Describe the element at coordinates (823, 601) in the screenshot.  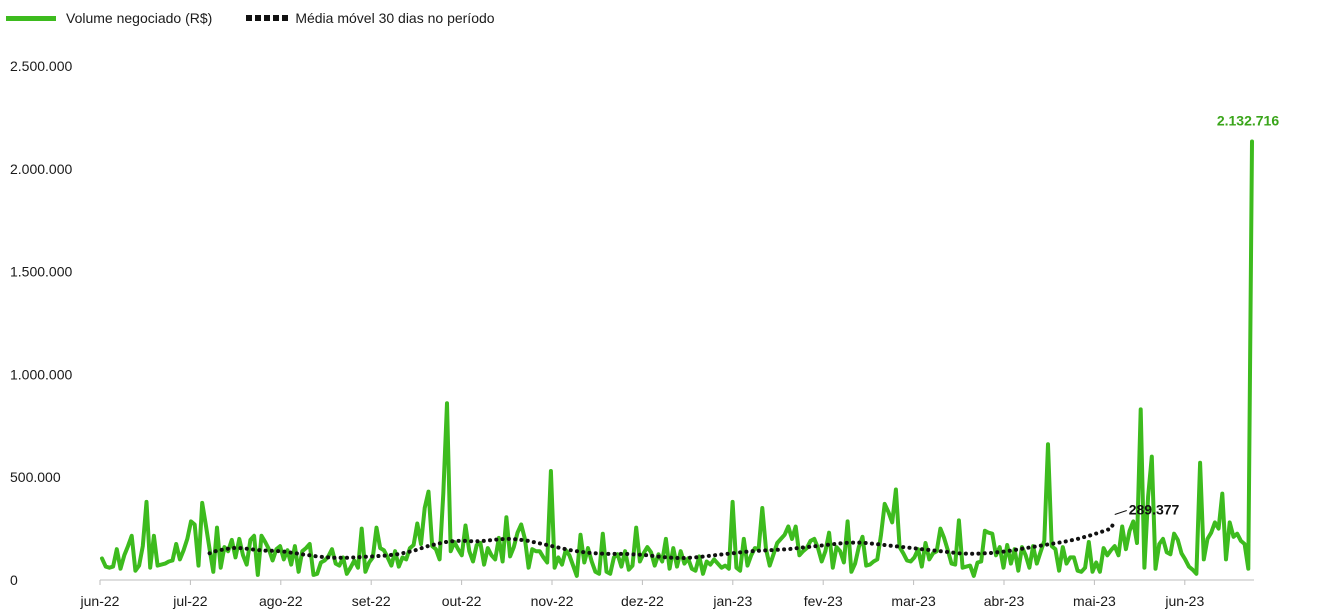
I see `x-tick-label: fev-23` at that location.